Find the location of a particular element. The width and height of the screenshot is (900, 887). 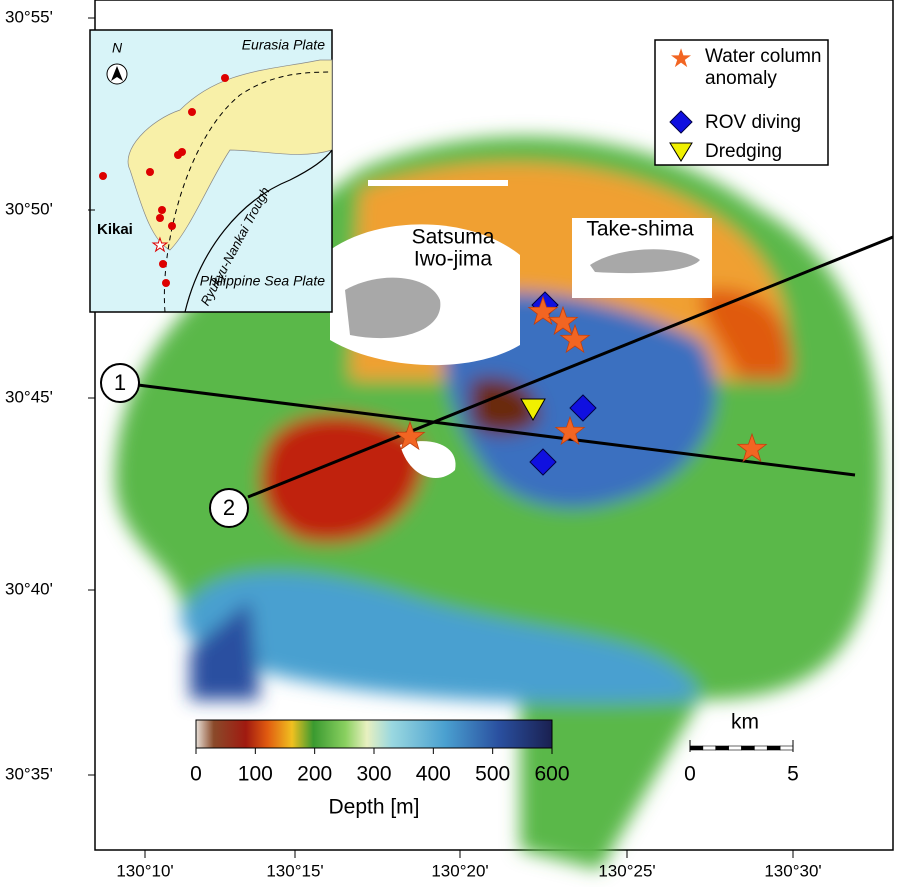

north-label: N is located at coordinates (117, 48).